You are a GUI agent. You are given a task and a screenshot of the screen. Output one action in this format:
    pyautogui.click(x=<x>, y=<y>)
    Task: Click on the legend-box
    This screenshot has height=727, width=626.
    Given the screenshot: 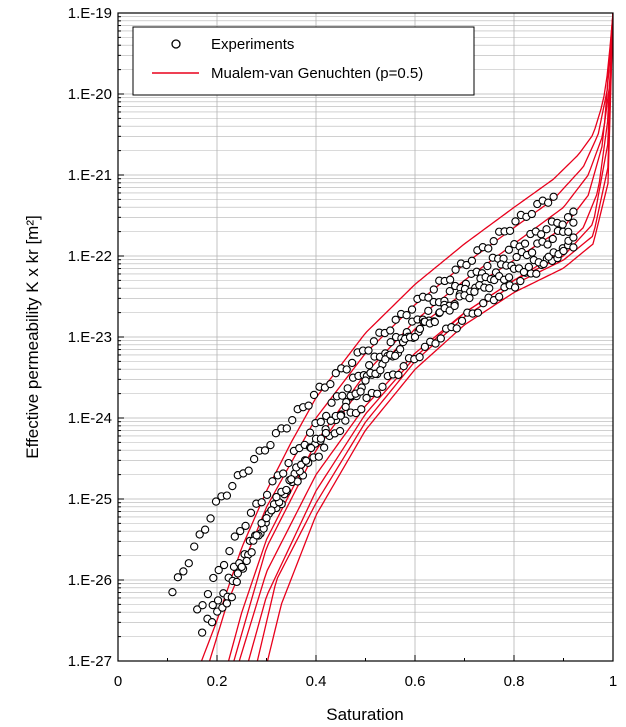 What is the action you would take?
    pyautogui.click(x=303, y=61)
    